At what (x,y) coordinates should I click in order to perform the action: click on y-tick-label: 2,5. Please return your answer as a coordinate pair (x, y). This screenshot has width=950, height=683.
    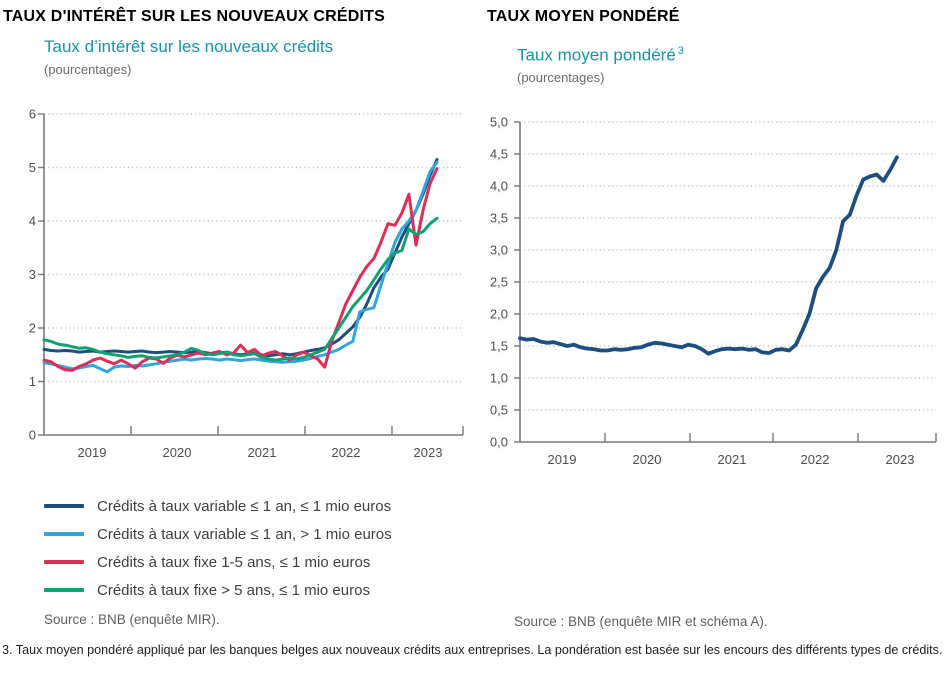
    Looking at the image, I should click on (499, 282).